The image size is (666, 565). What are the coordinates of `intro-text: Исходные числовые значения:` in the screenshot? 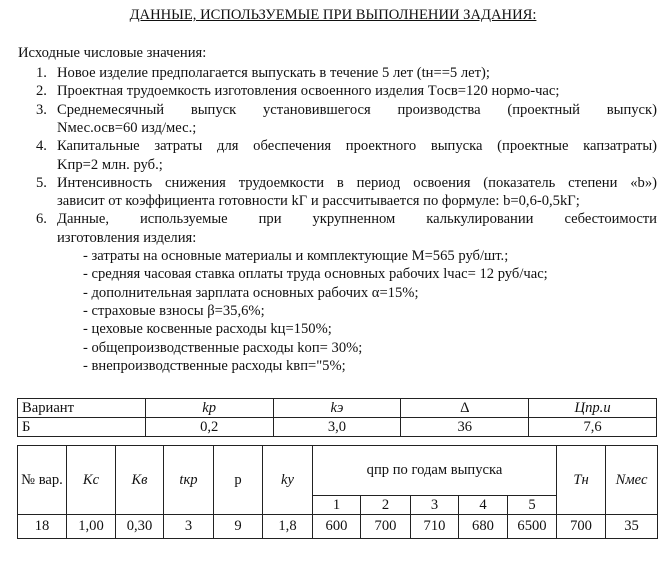 It's located at (112, 53).